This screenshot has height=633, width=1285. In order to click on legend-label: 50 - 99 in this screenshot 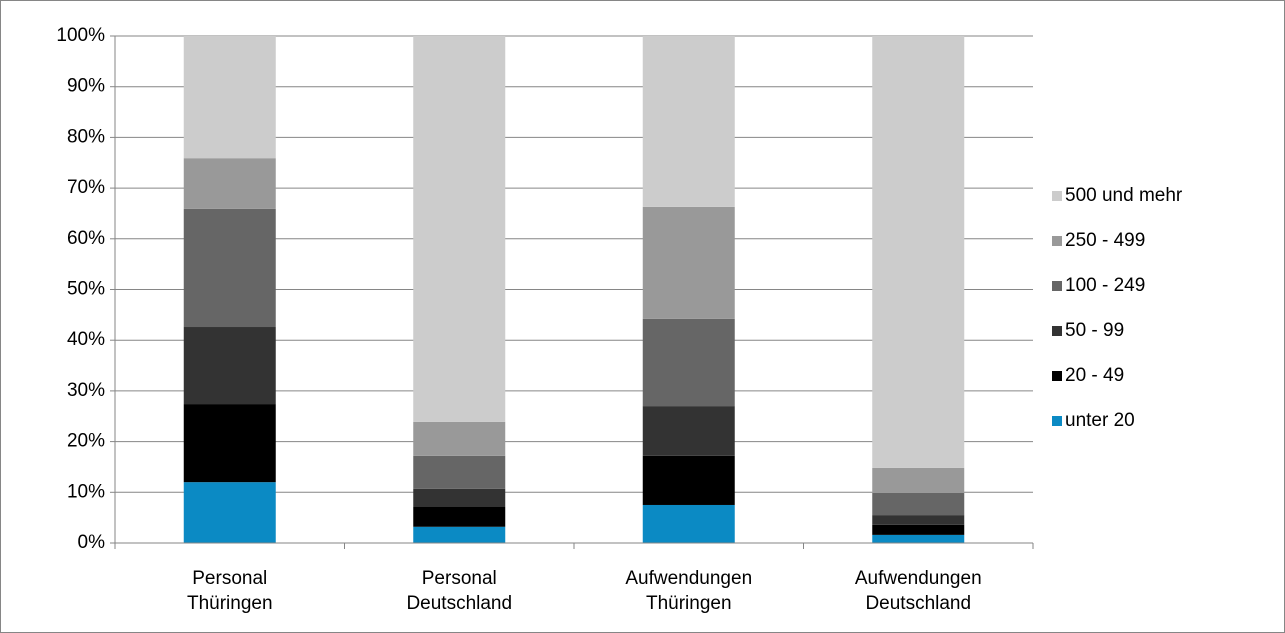, I will do `click(1094, 330)`.